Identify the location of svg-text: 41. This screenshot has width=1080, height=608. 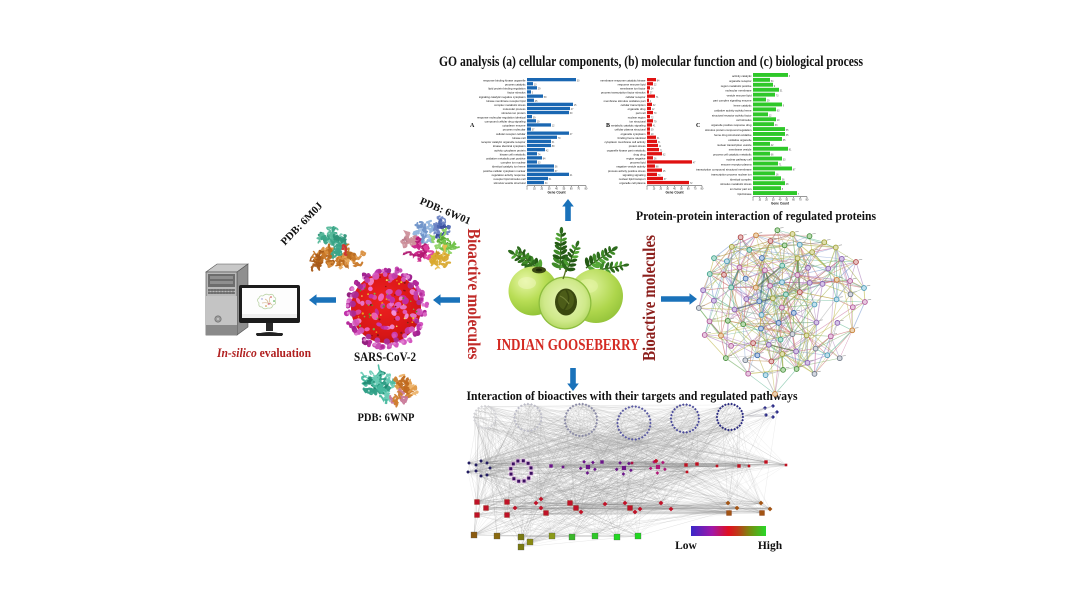
(654, 127).